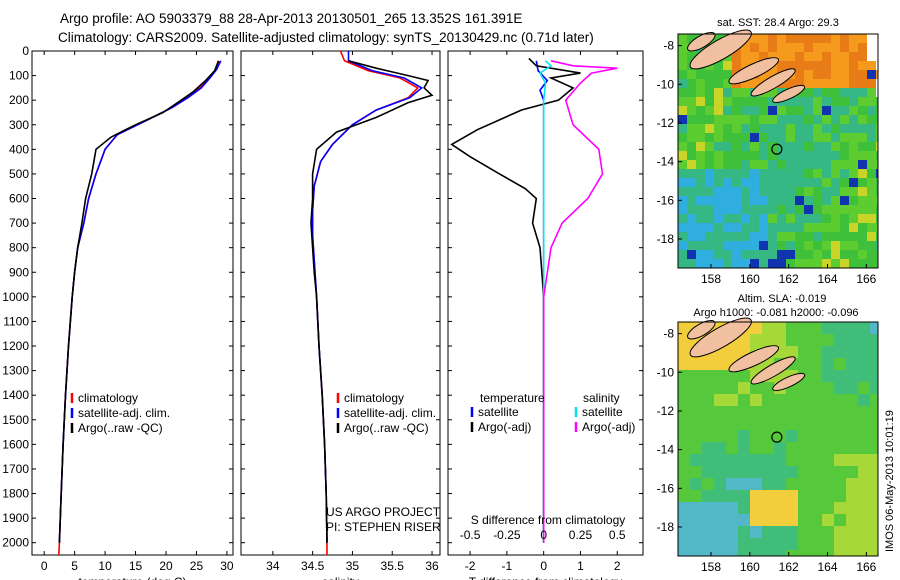  What do you see at coordinates (498, 412) in the screenshot?
I see `legend-label: satellite` at bounding box center [498, 412].